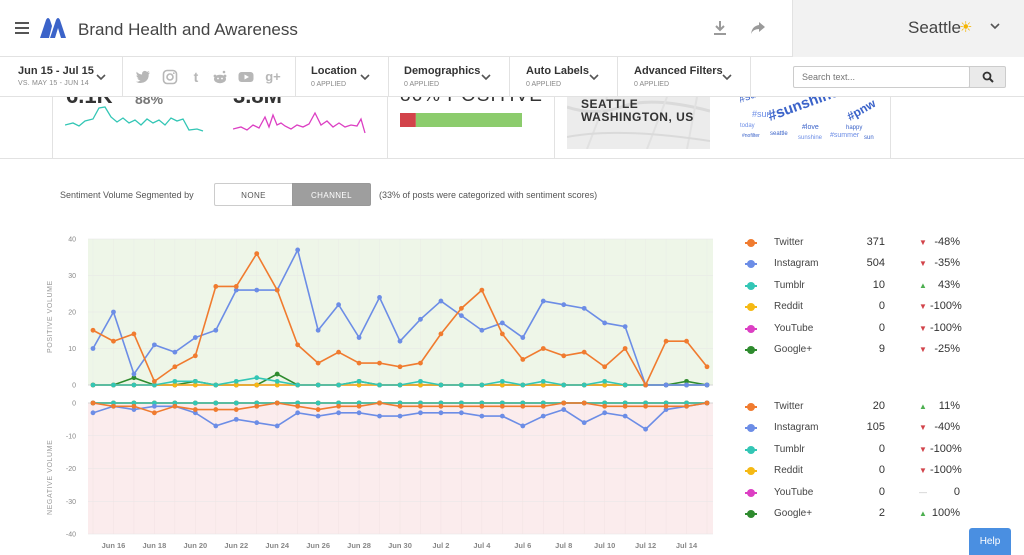  Describe the element at coordinates (114, 545) in the screenshot. I see `x-tick-label: Jun 16` at that location.